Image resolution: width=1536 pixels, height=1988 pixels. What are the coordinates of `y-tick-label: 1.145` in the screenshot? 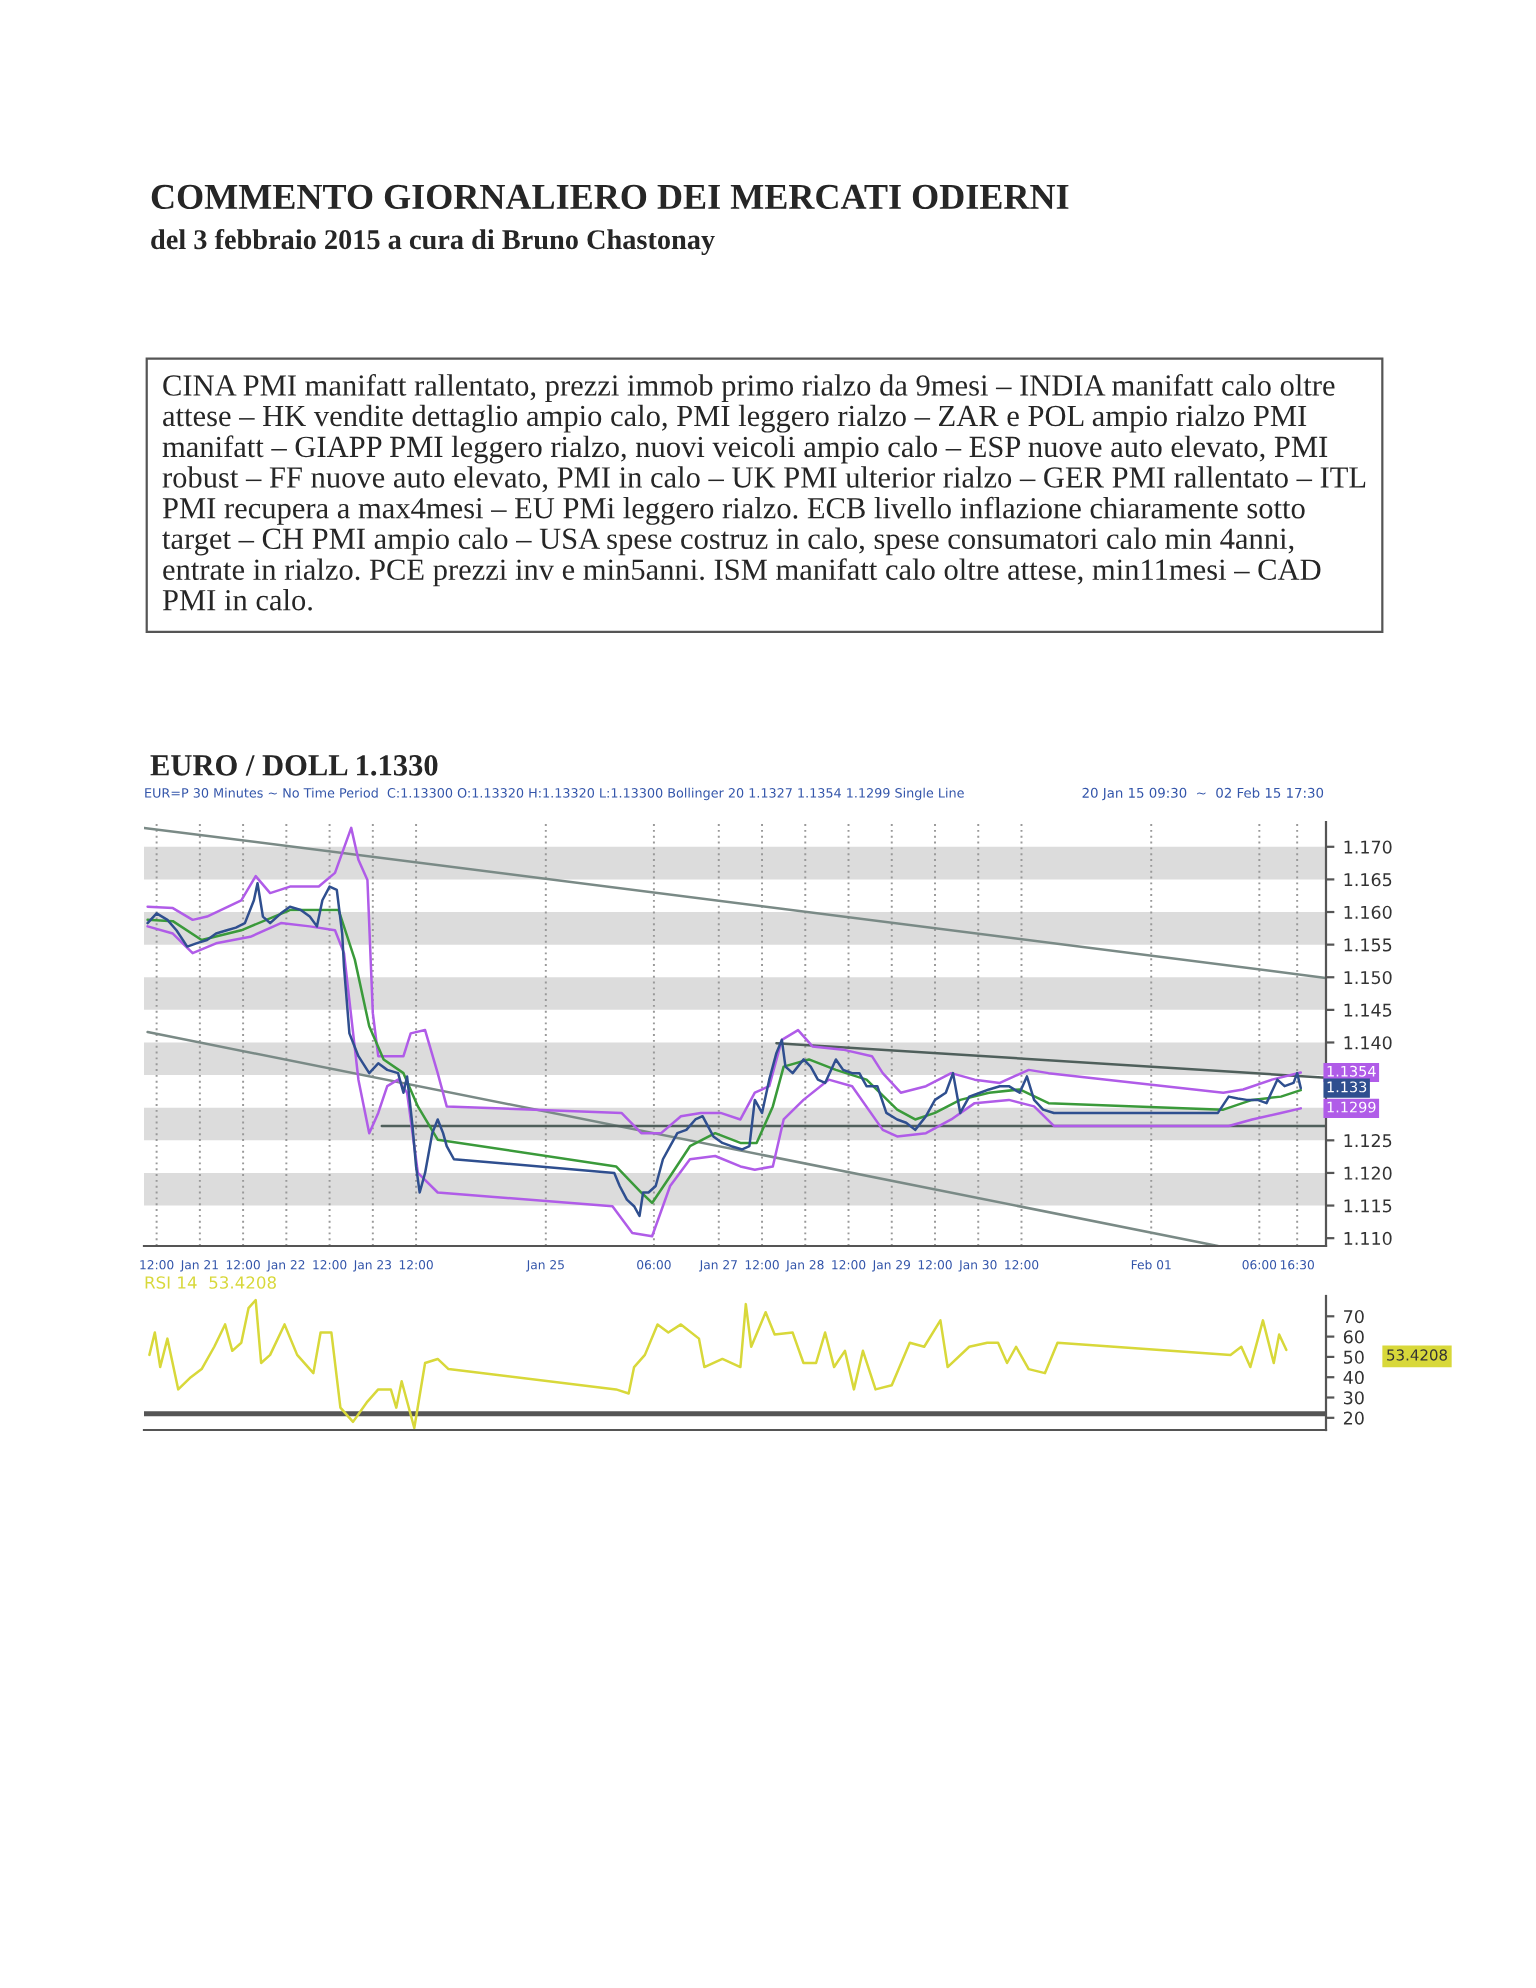 It's located at (1368, 1010).